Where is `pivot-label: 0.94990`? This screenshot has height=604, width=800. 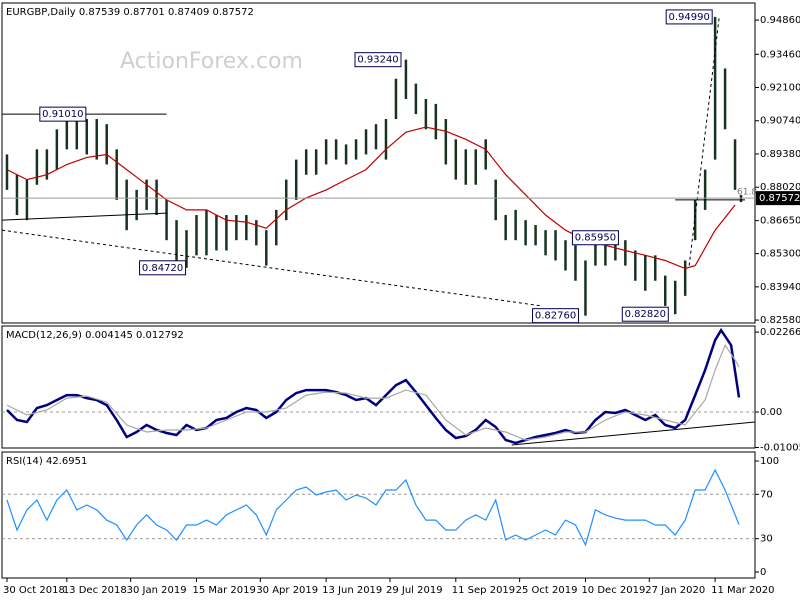
pivot-label: 0.94990 is located at coordinates (688, 17).